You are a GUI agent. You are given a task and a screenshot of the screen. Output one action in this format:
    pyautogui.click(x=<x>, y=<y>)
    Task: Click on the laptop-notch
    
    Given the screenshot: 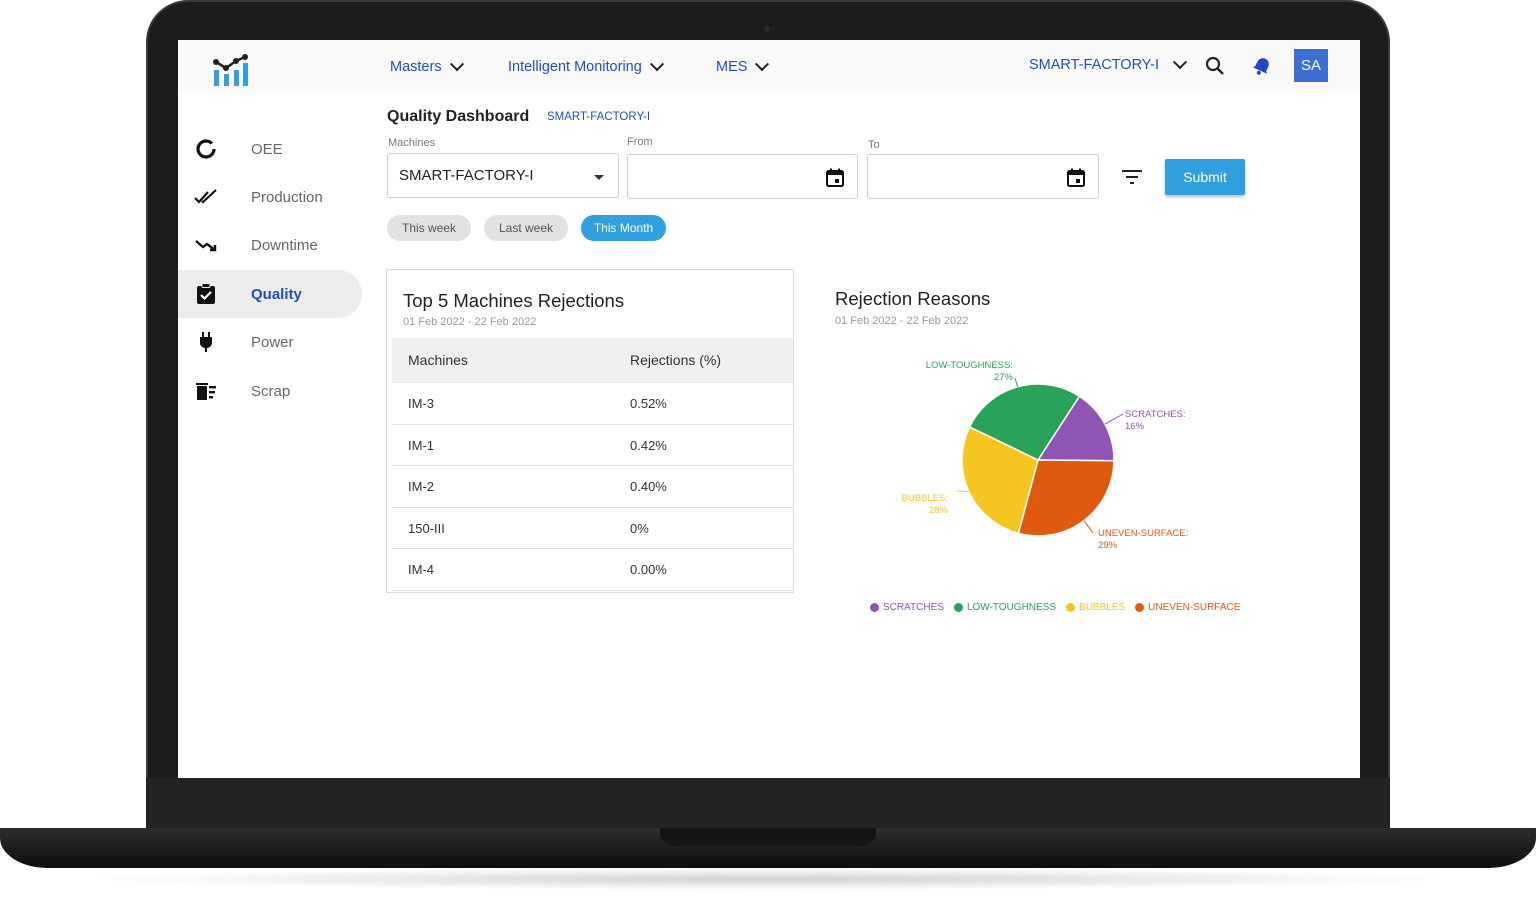 What is the action you would take?
    pyautogui.click(x=768, y=837)
    